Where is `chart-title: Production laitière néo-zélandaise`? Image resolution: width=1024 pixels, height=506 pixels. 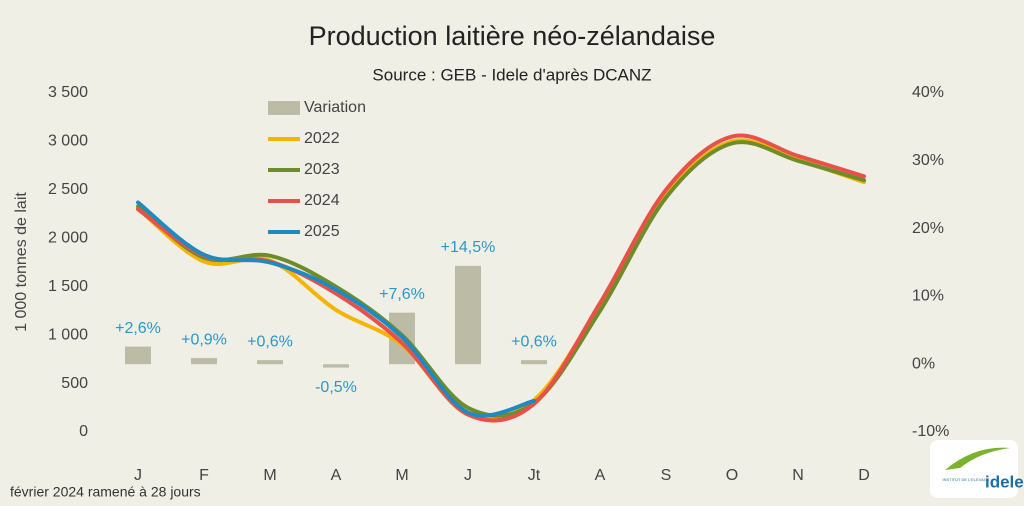
chart-title: Production laitière néo-zélandaise is located at coordinates (512, 36).